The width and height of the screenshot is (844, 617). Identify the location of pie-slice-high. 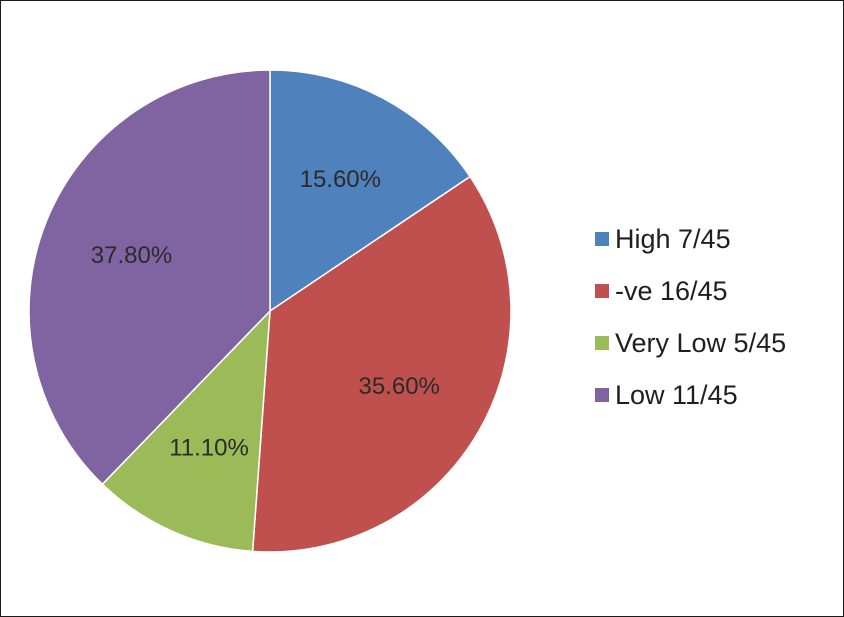
(370, 191).